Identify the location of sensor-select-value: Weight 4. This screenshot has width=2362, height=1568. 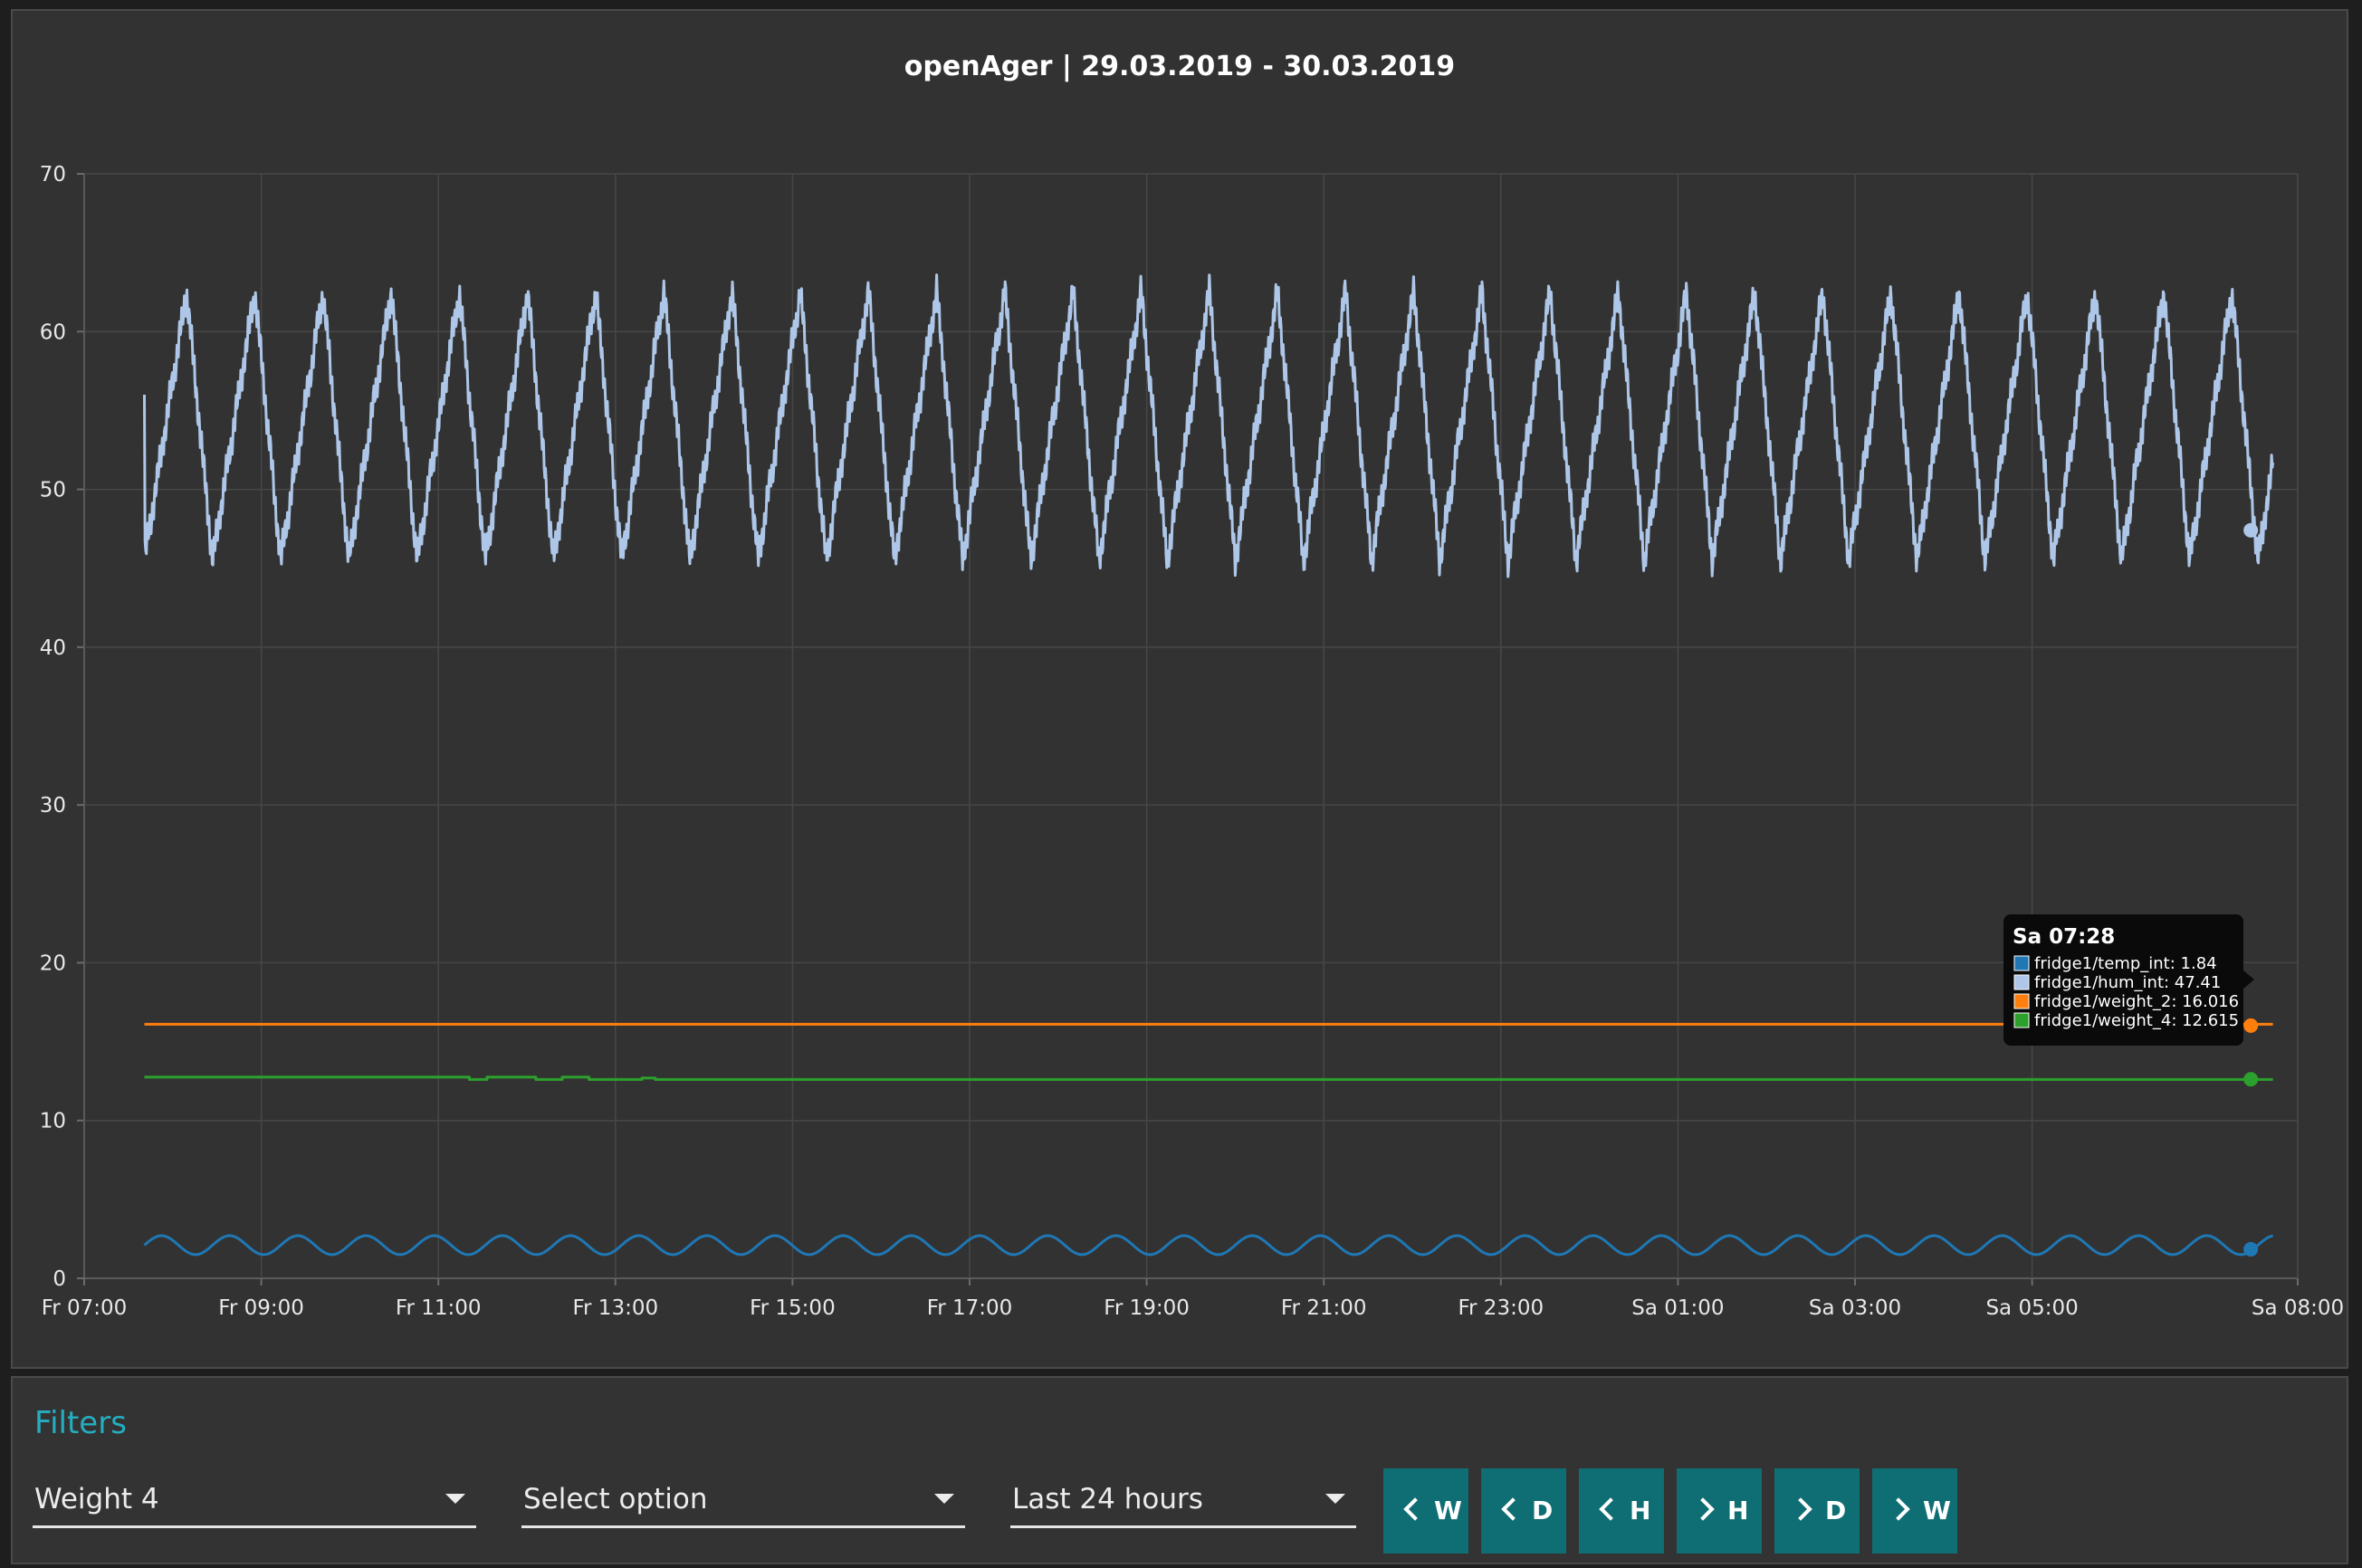
(96, 1499).